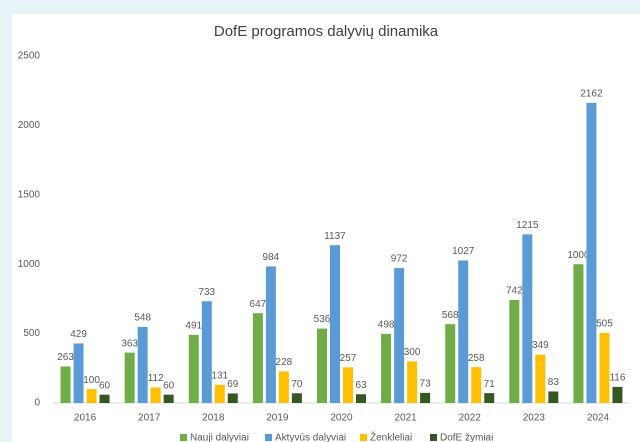 This screenshot has height=442, width=640. I want to click on data-label: 1027, so click(463, 251).